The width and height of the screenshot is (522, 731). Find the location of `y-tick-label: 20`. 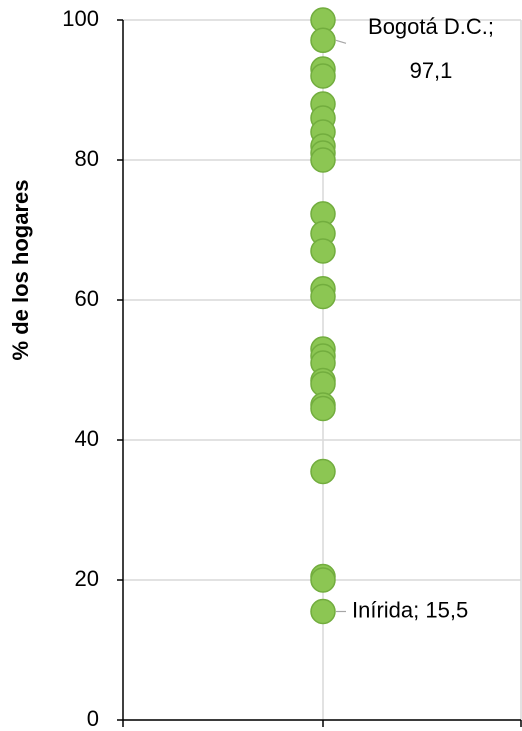

y-tick-label: 20 is located at coordinates (87, 578).